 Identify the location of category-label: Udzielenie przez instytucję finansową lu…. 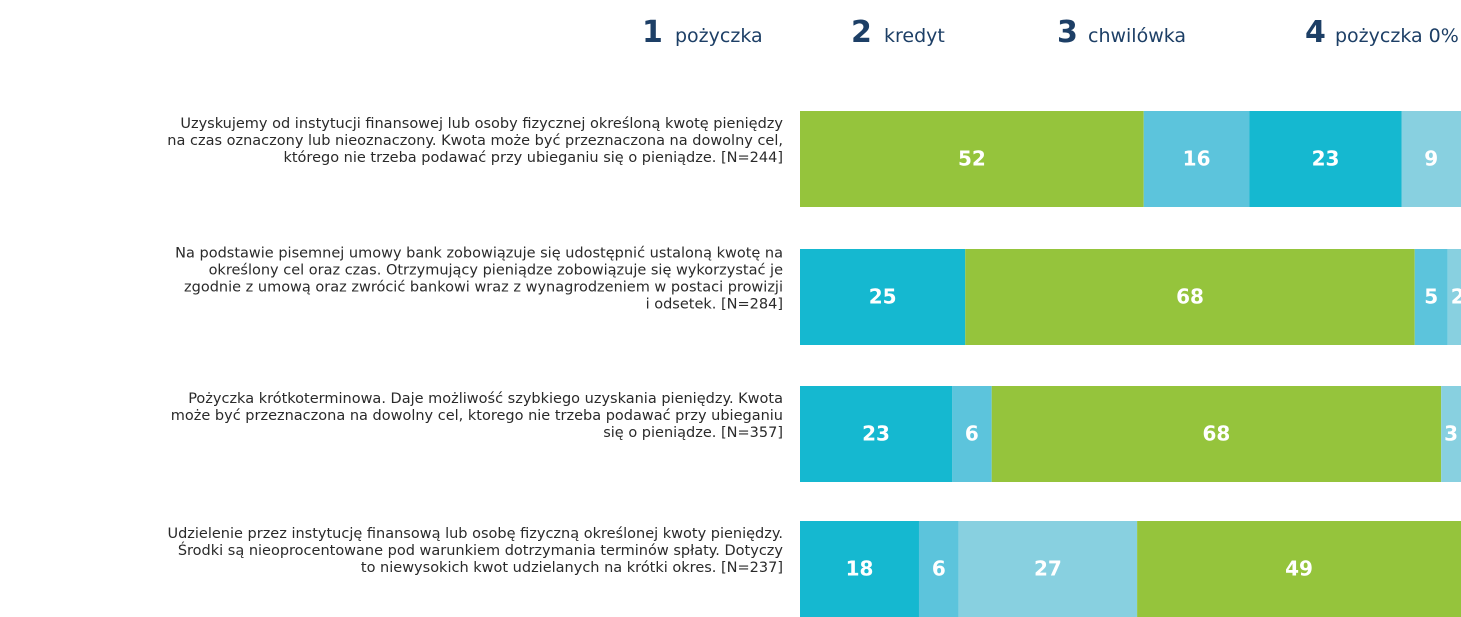
(475, 534).